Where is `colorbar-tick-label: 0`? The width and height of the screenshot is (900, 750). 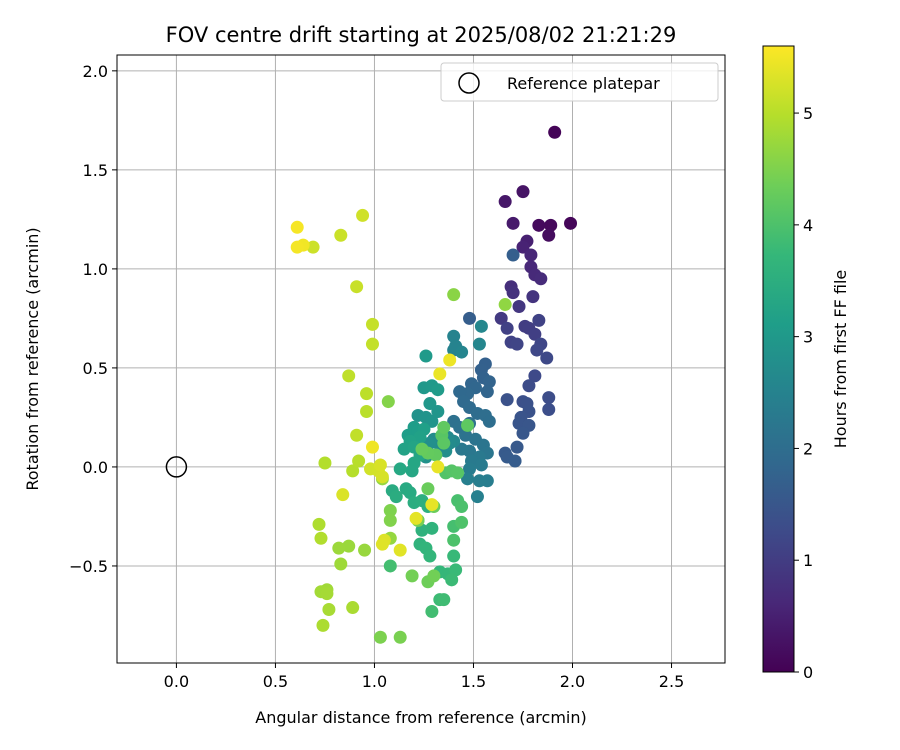
colorbar-tick-label: 0 is located at coordinates (808, 672).